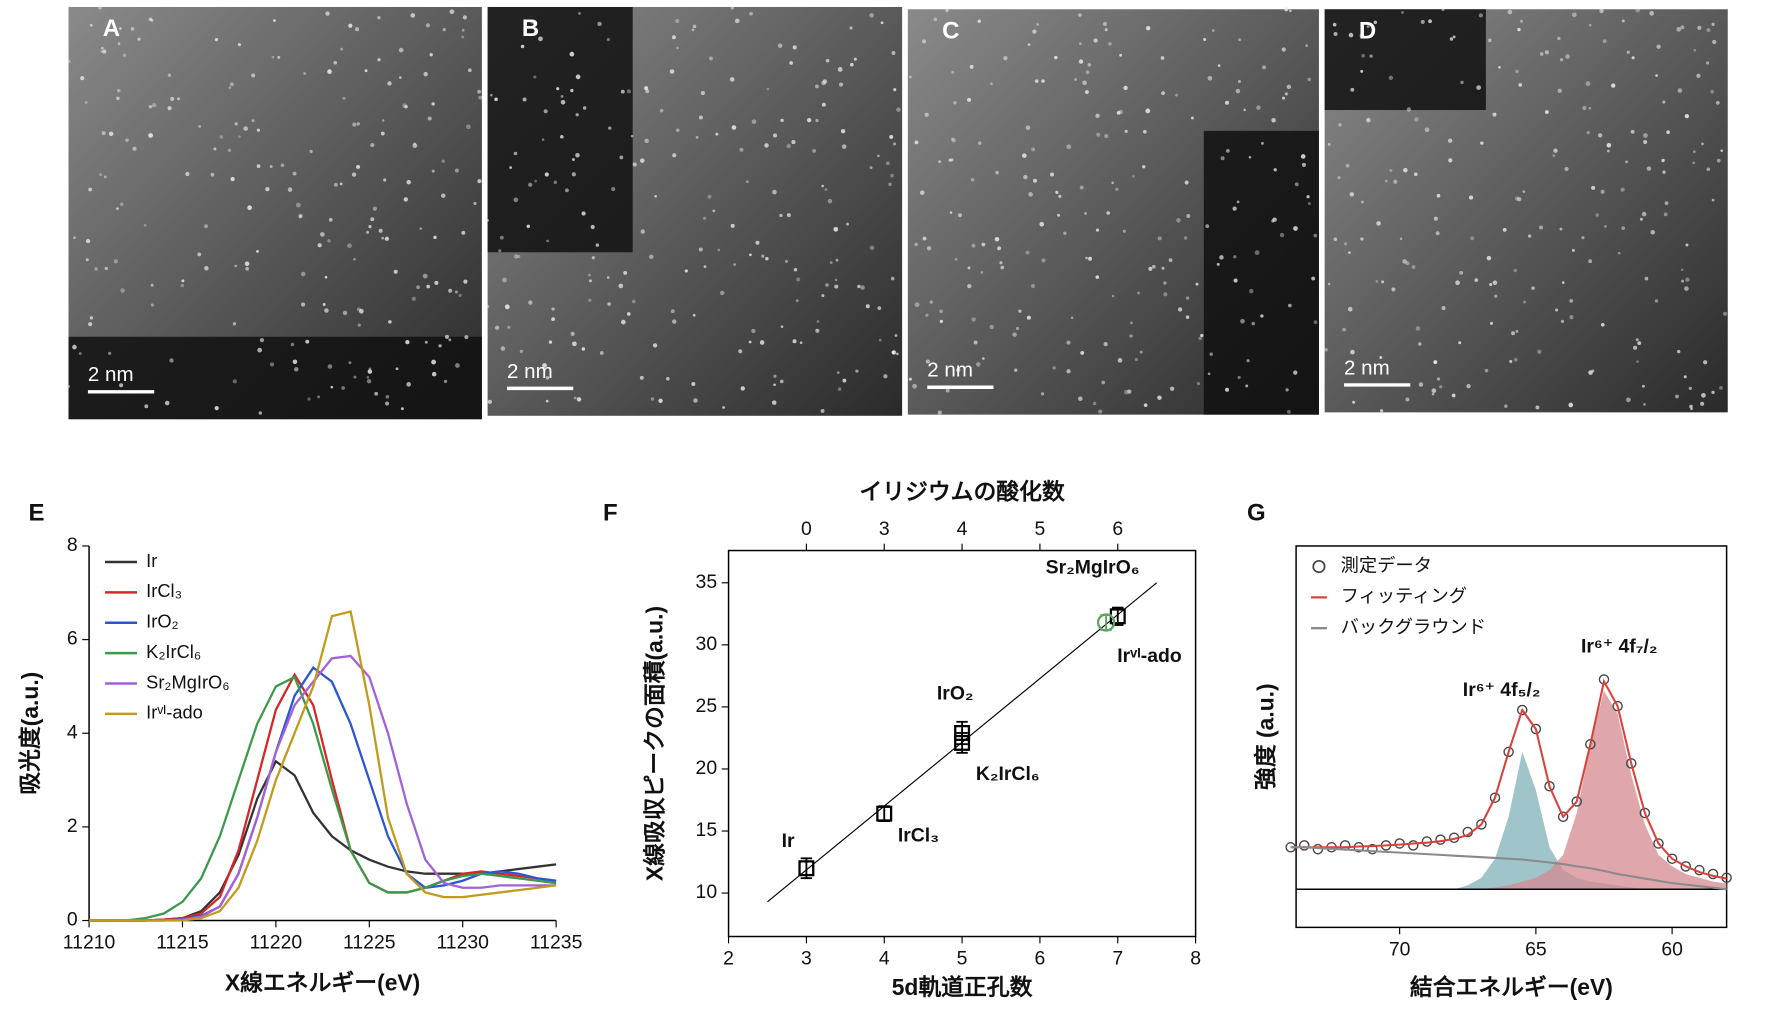  Describe the element at coordinates (72, 826) in the screenshot. I see `y-tick-label: 2` at that location.